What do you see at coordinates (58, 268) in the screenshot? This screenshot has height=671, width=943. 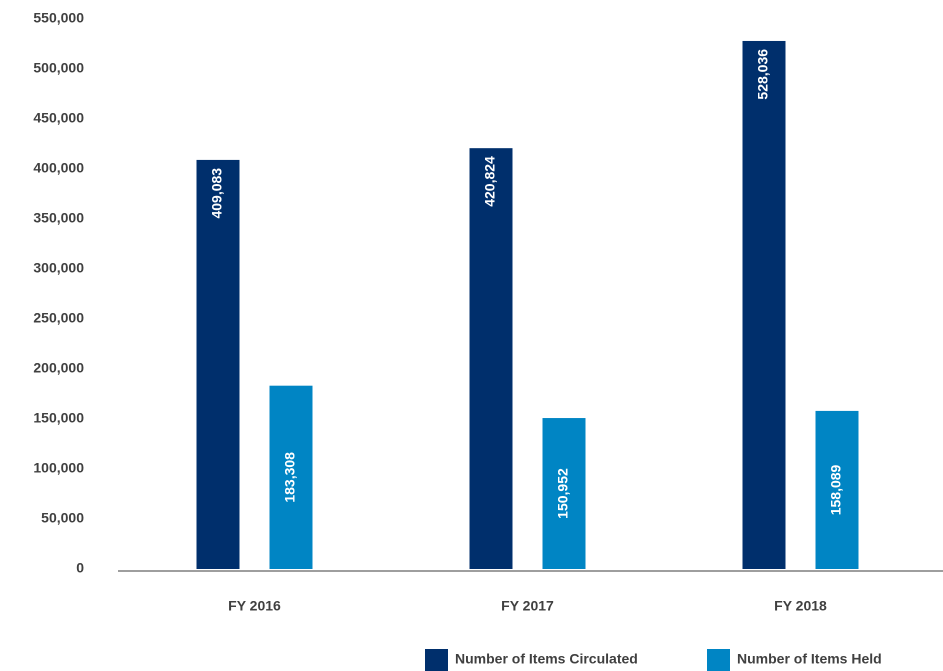 I see `y-tick-label: 300,000` at bounding box center [58, 268].